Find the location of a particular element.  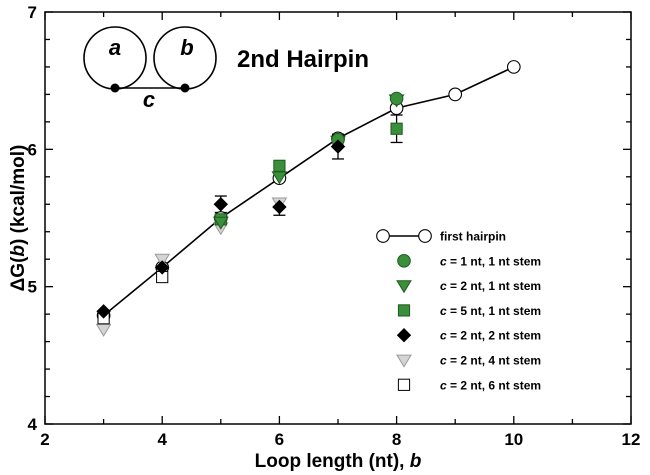

junction-dot-left is located at coordinates (115, 88).